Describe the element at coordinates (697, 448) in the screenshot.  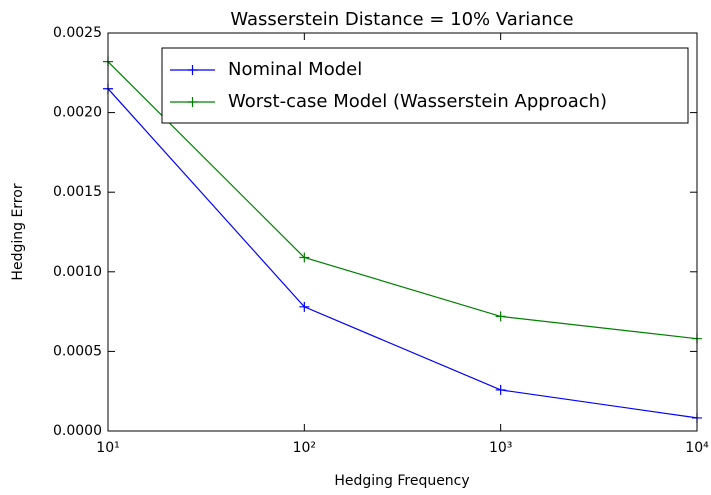
I see `x-tick-label: 10⁴` at that location.